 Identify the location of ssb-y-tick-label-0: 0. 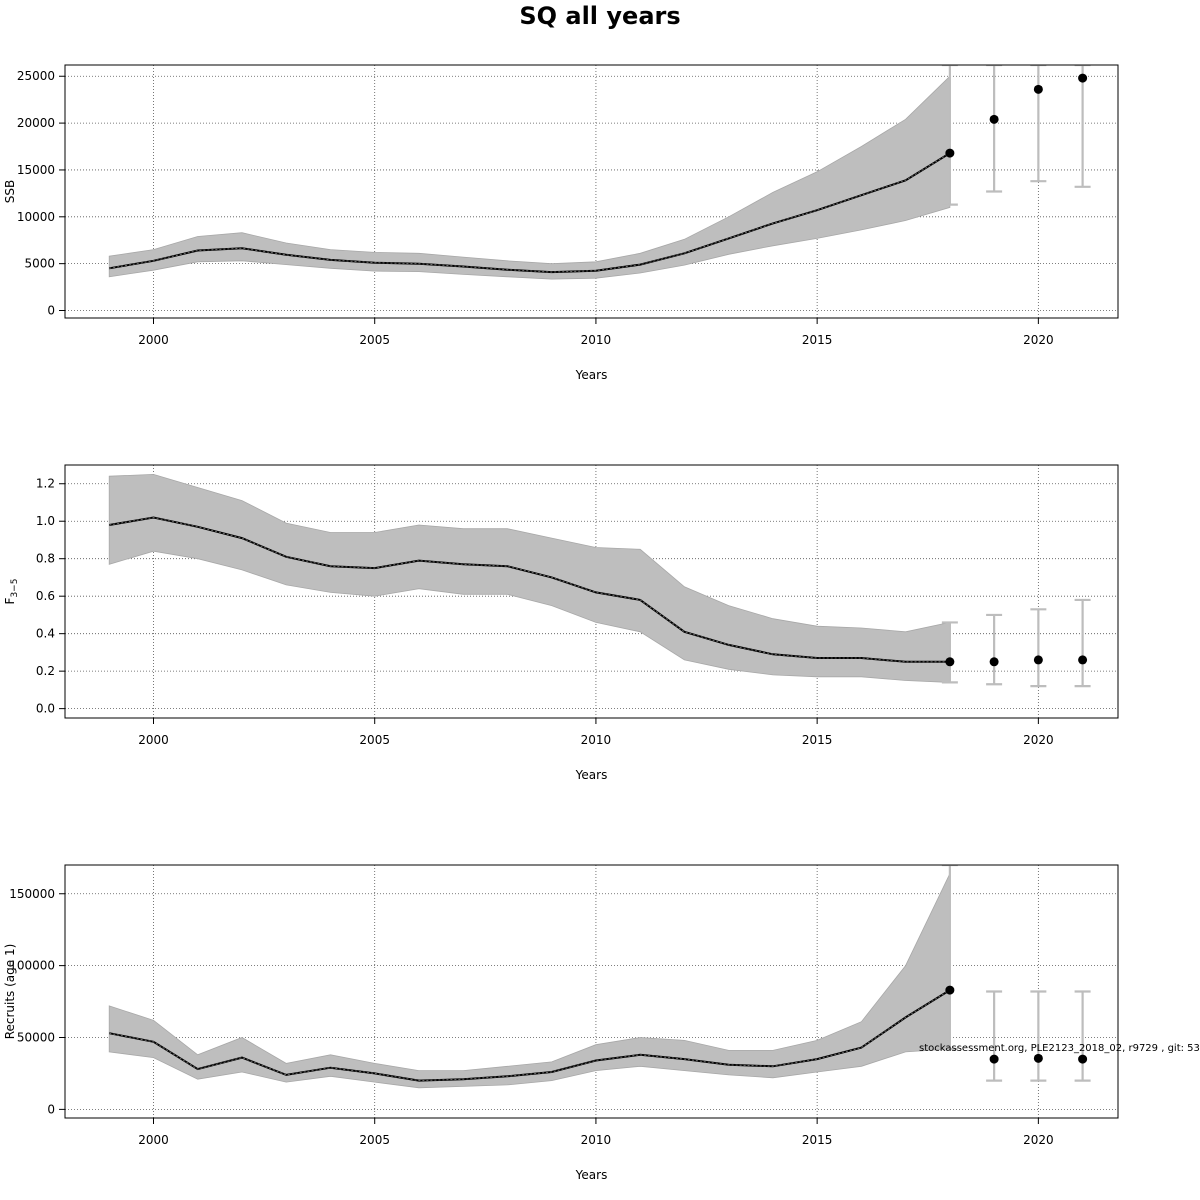
(51, 311).